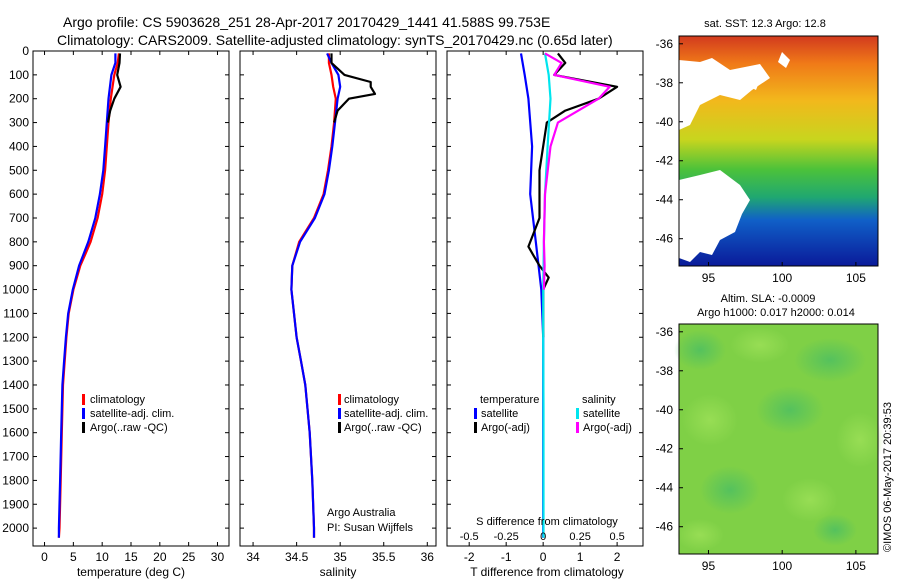 This screenshot has width=900, height=580. Describe the element at coordinates (15, 337) in the screenshot. I see `depth-tick-label: 1200` at that location.